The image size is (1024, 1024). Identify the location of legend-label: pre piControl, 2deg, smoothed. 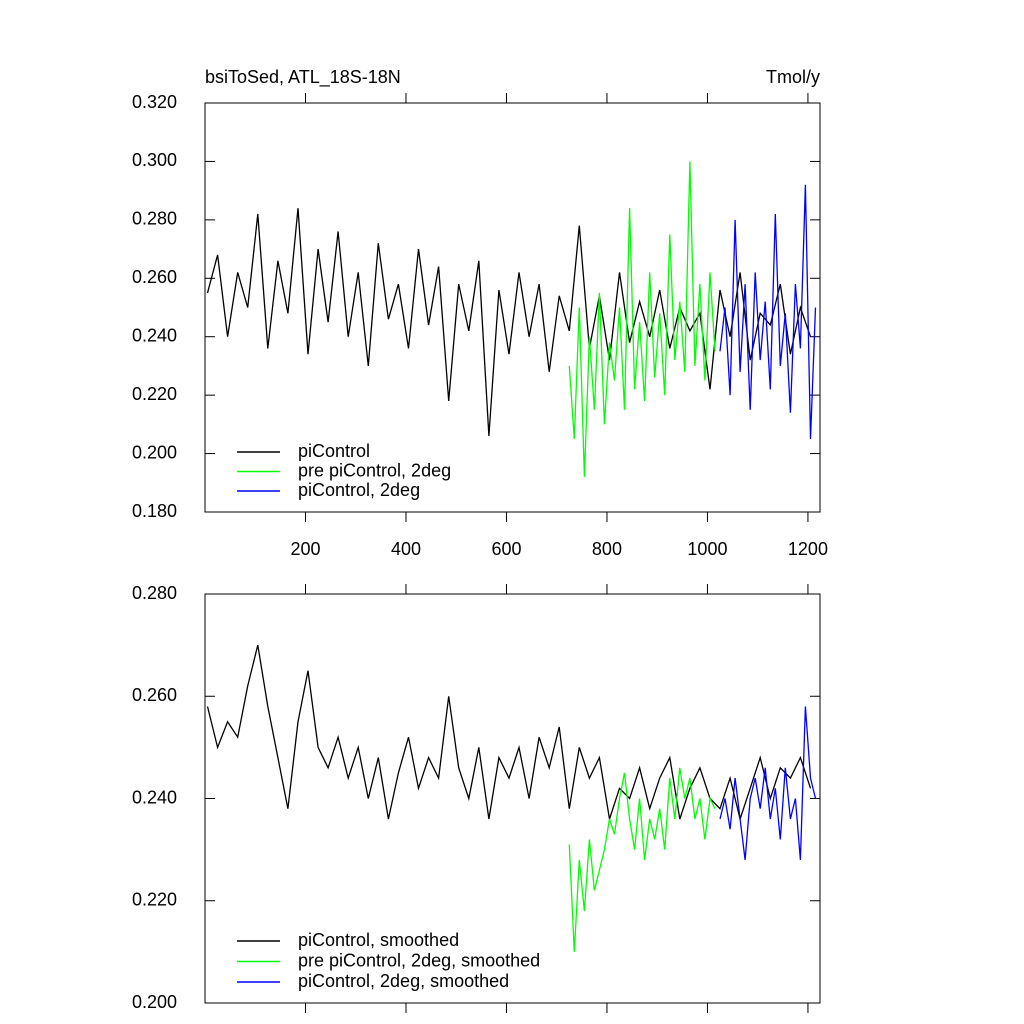
(419, 960).